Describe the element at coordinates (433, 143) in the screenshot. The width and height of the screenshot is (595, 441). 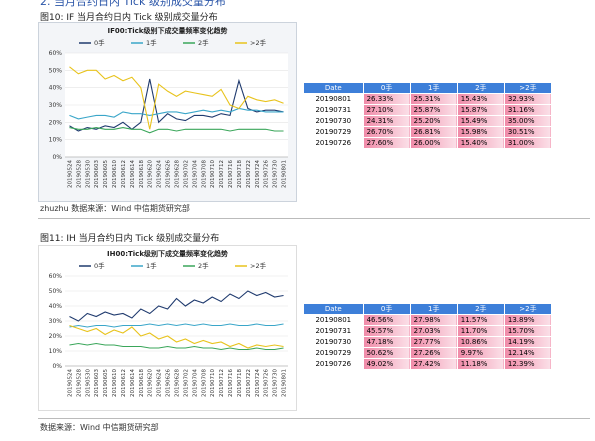
I see `value-cell: 26.00%` at that location.